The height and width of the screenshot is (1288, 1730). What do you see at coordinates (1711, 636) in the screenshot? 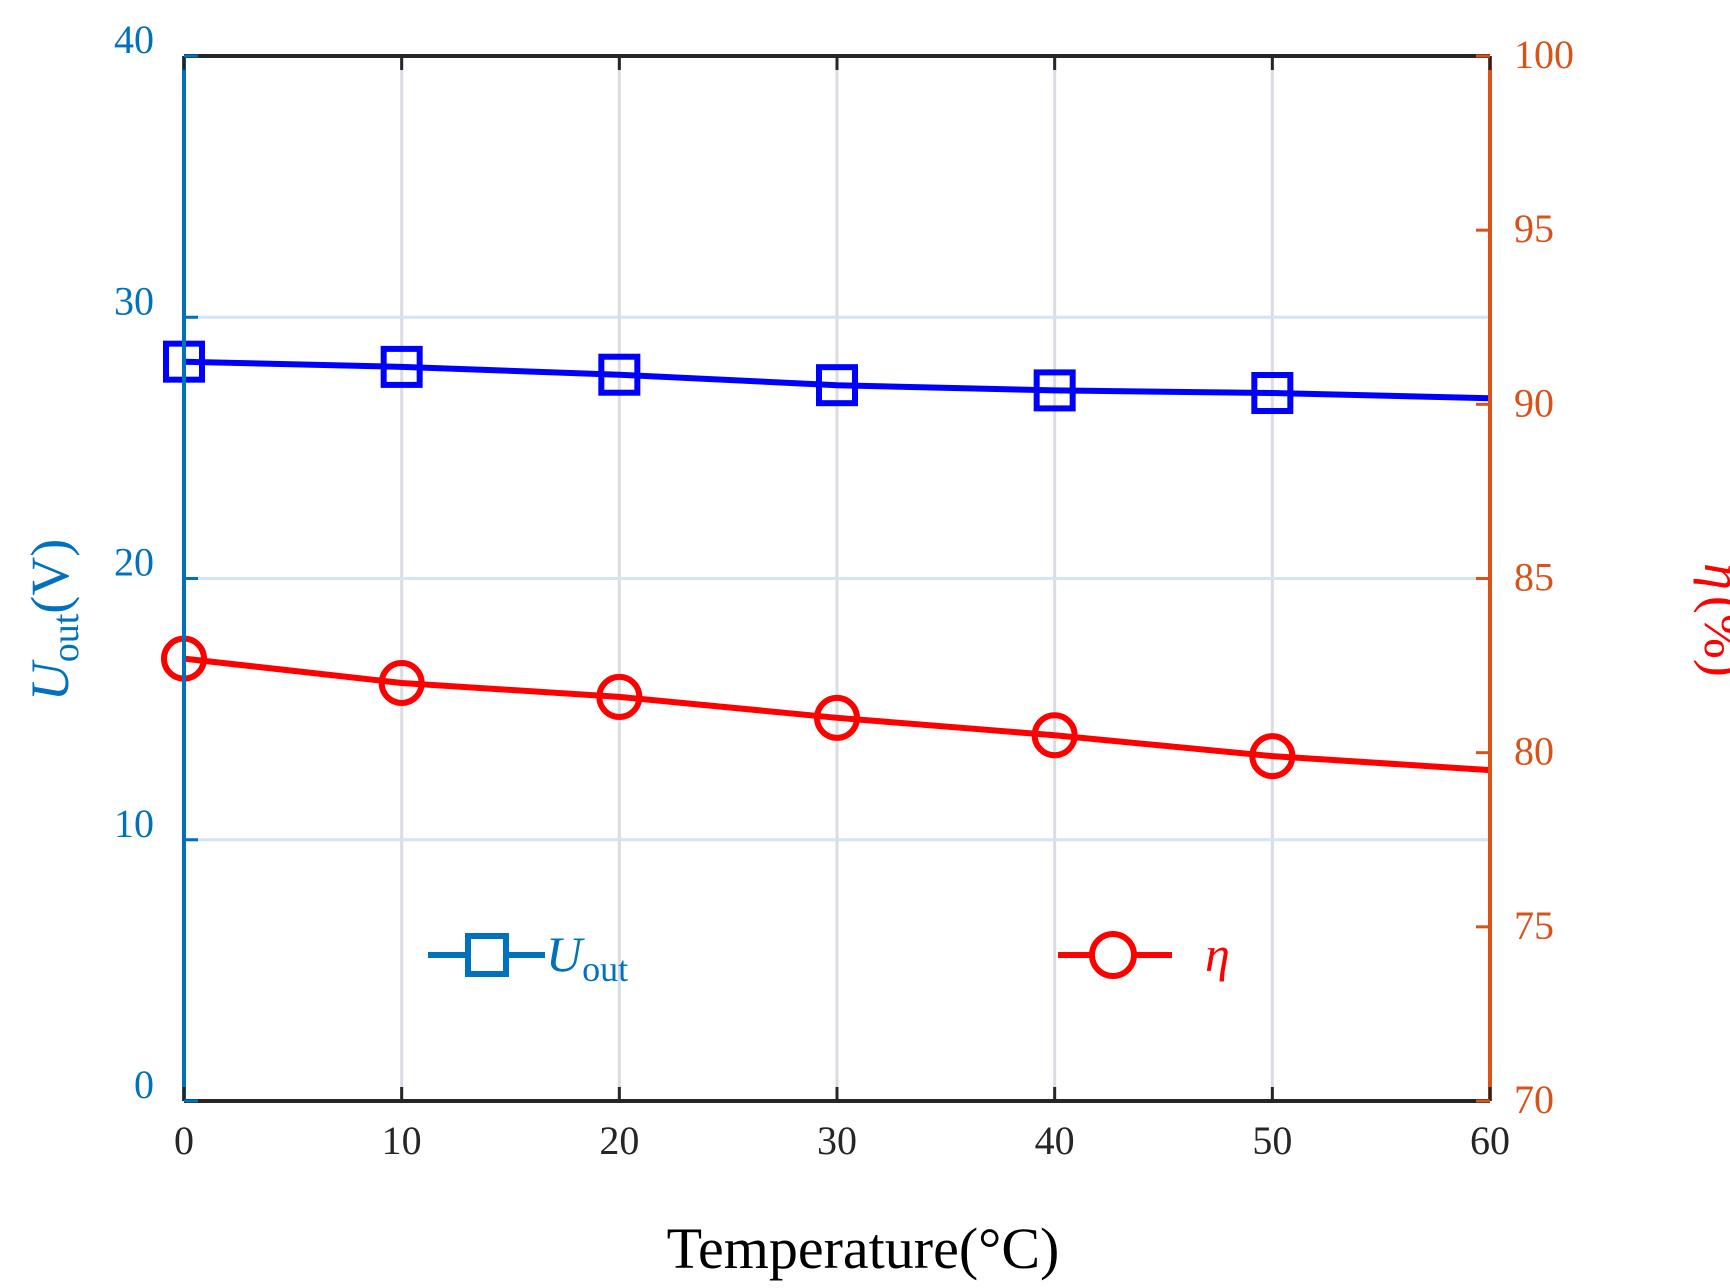
I see `y-right-label-unit: (%)` at bounding box center [1711, 636].